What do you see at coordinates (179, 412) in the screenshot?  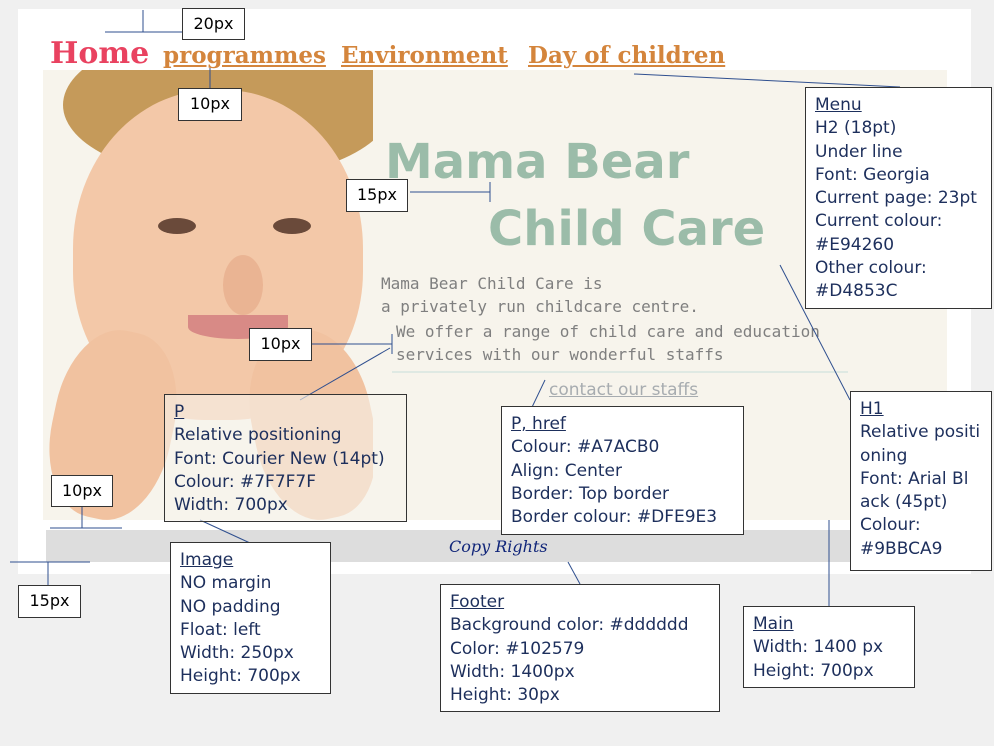 I see `annotation-p-title: P` at bounding box center [179, 412].